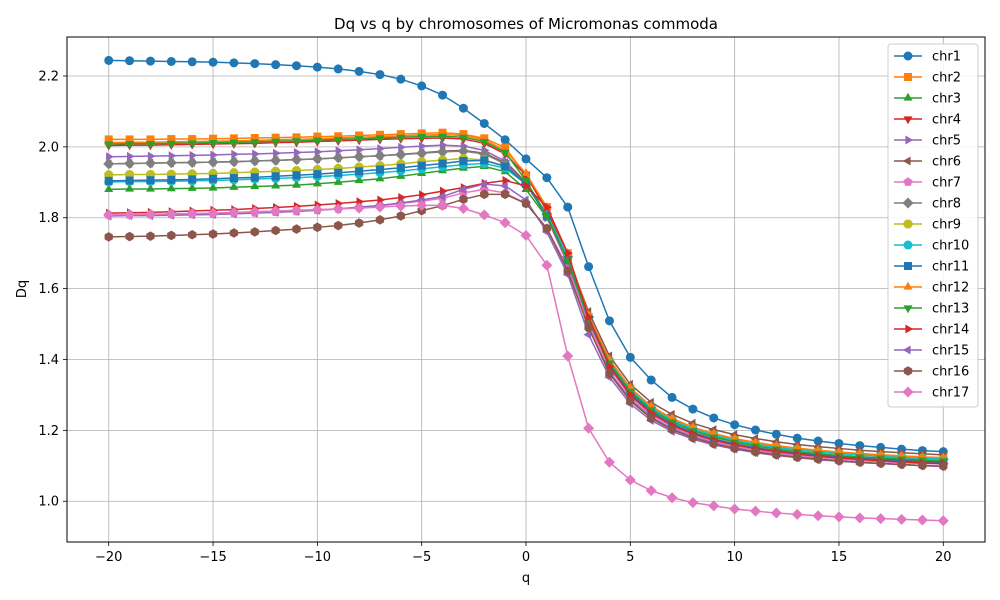 This screenshot has width=1000, height=600. What do you see at coordinates (931, 393) in the screenshot?
I see `legend-item-chr17: chr17` at bounding box center [931, 393].